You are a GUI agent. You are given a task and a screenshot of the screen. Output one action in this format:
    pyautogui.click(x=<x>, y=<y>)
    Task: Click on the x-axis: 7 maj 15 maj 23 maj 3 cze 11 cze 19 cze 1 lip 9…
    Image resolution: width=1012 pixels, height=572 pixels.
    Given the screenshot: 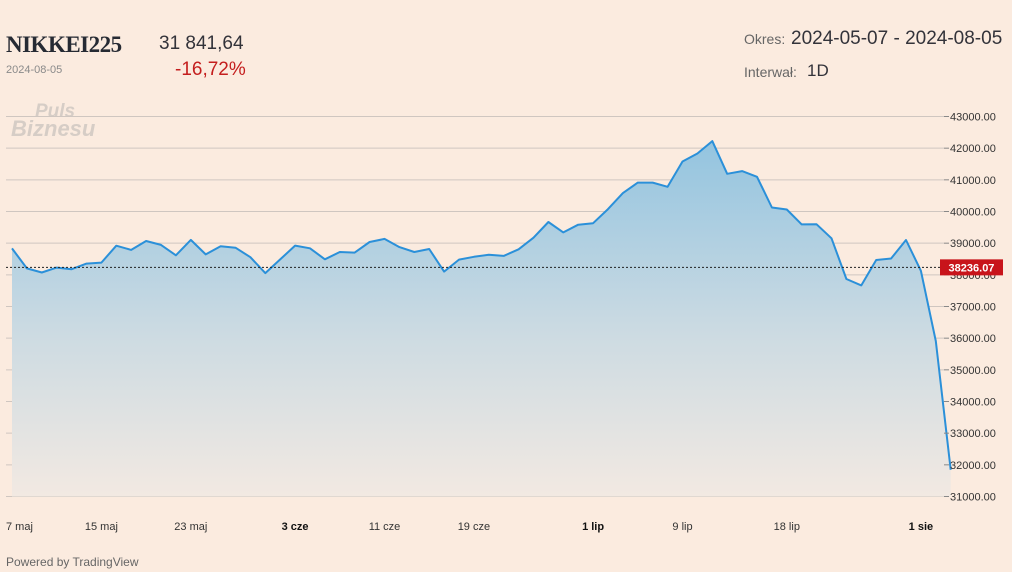 What is the action you would take?
    pyautogui.click(x=469, y=527)
    